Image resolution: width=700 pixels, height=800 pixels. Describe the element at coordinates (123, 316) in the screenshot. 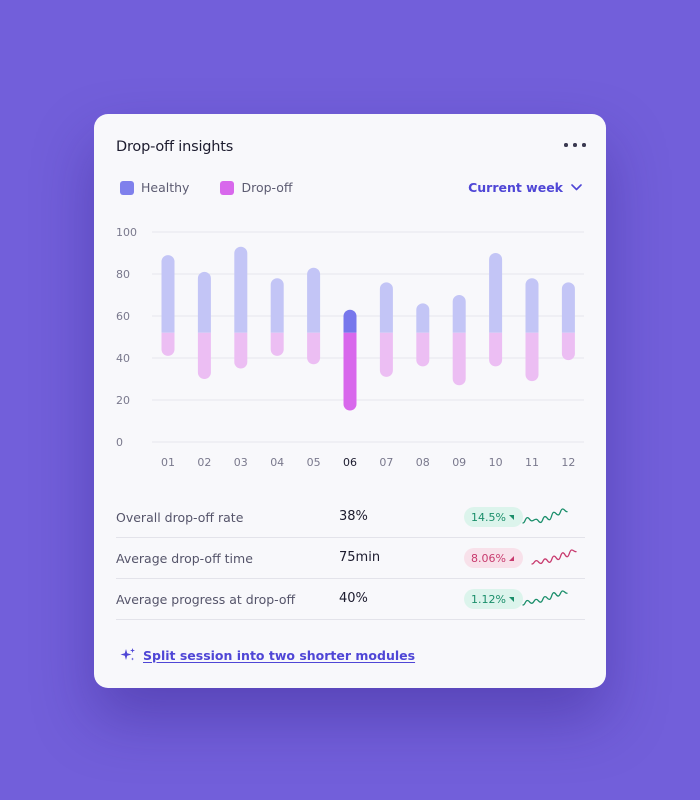

I see `y-tick-label: 60` at that location.